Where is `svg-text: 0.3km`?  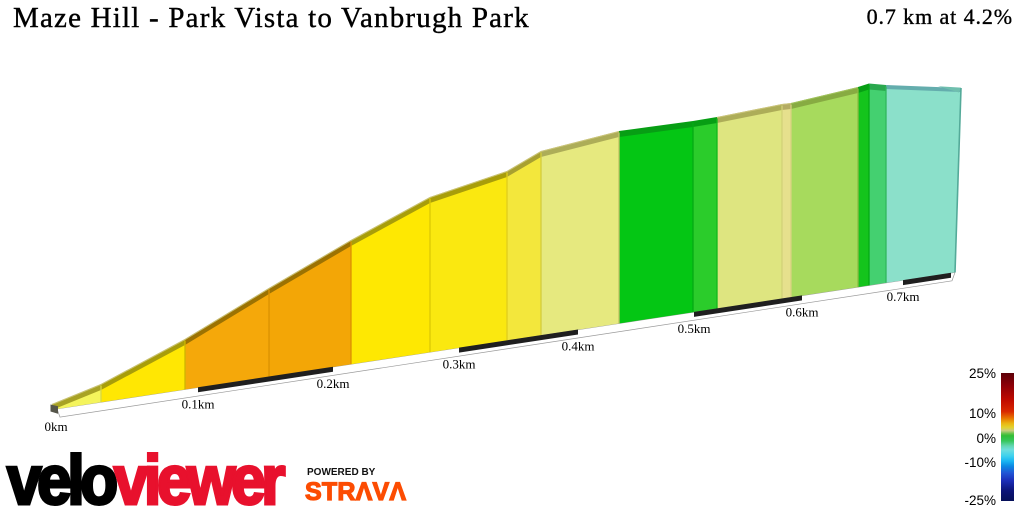
svg-text: 0.3km is located at coordinates (459, 364).